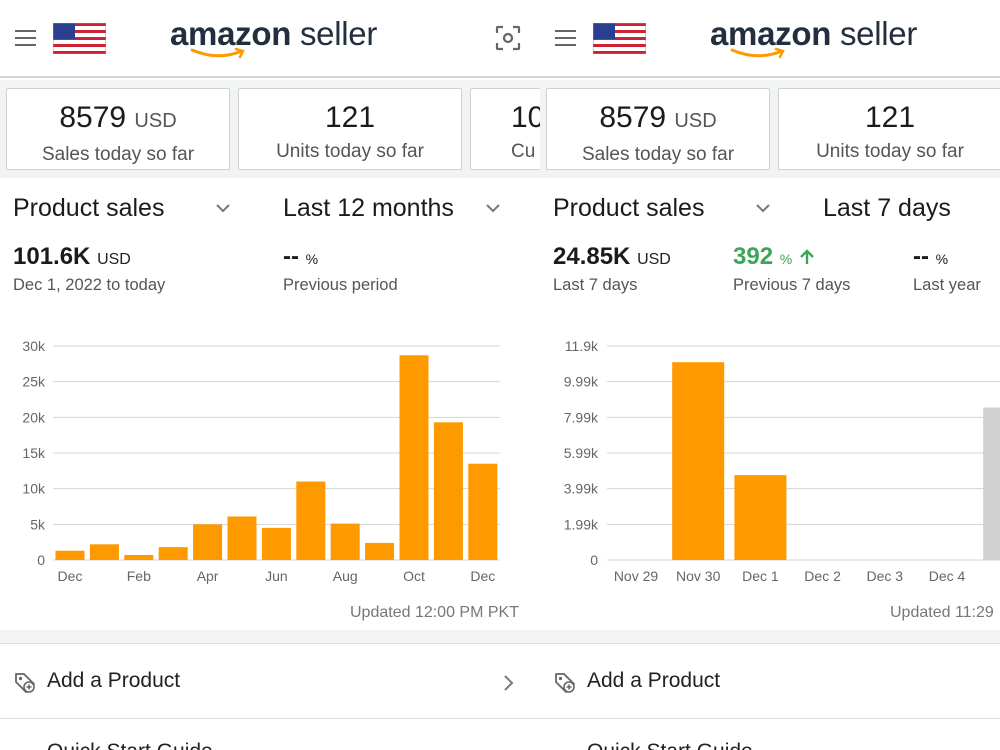  I want to click on total-sales-value: 101.6K USD, so click(72, 256).